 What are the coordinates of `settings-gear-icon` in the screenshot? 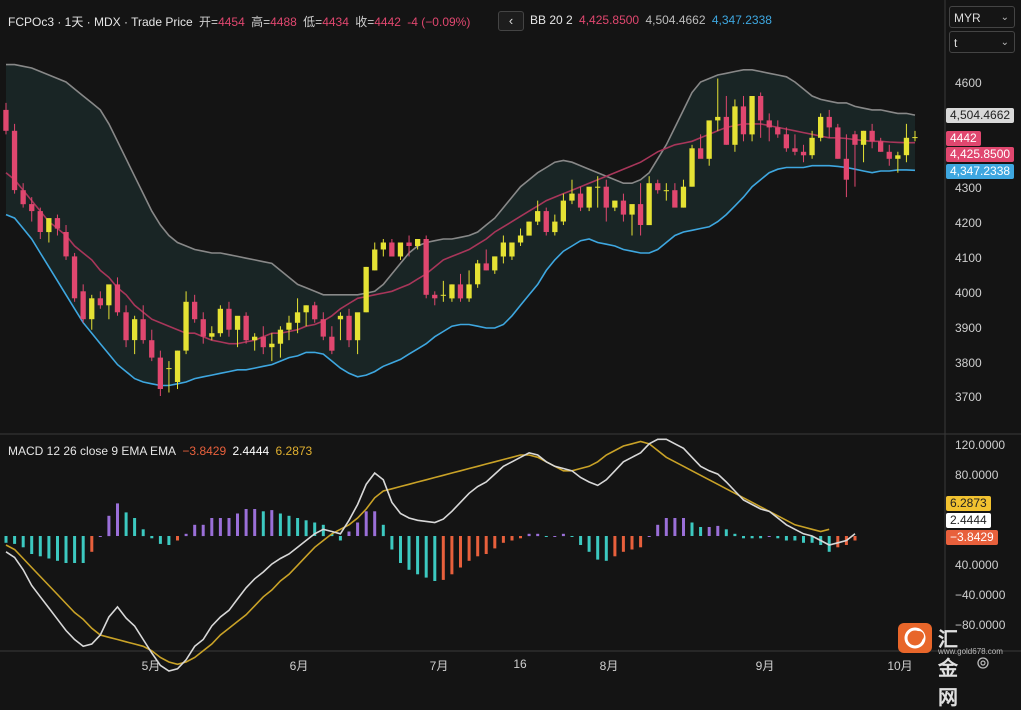 It's located at (983, 663).